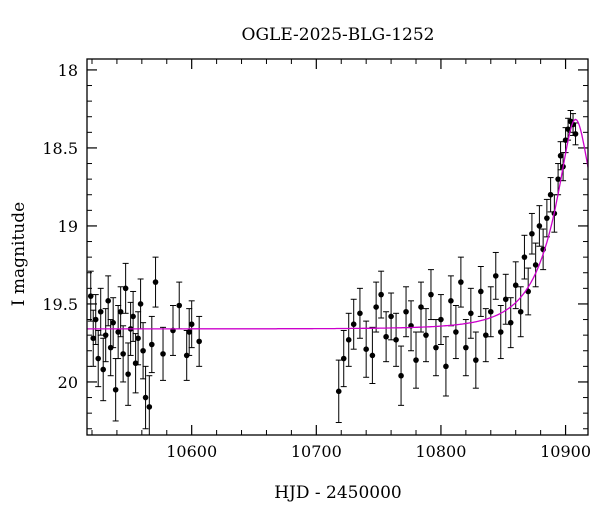  I want to click on y-tick-label: 18, so click(68, 70).